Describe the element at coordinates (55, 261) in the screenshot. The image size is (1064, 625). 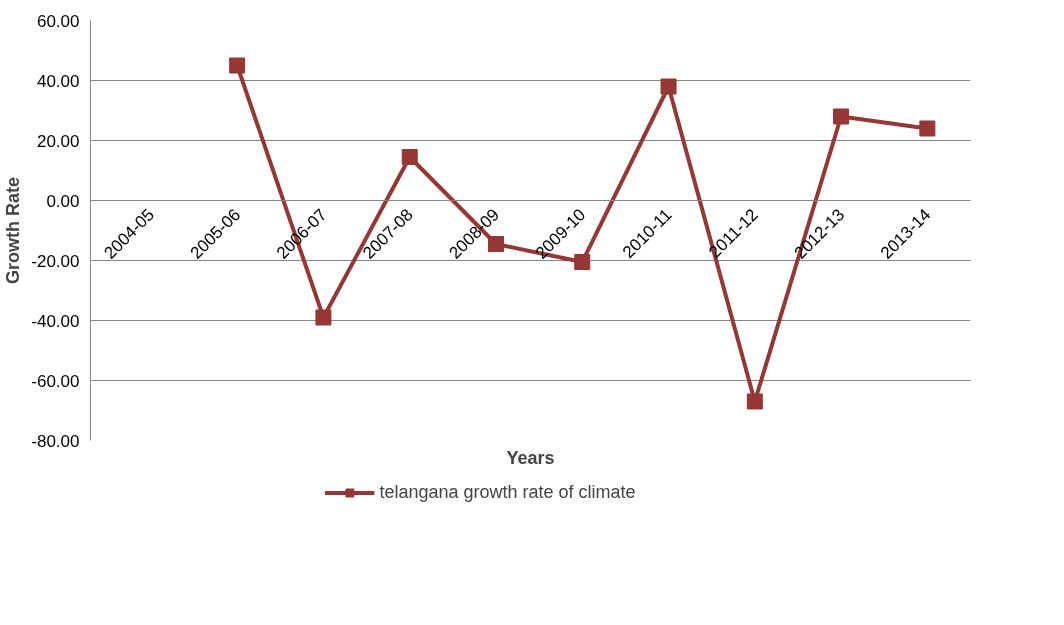
I see `y-tick-label: -20.00` at that location.